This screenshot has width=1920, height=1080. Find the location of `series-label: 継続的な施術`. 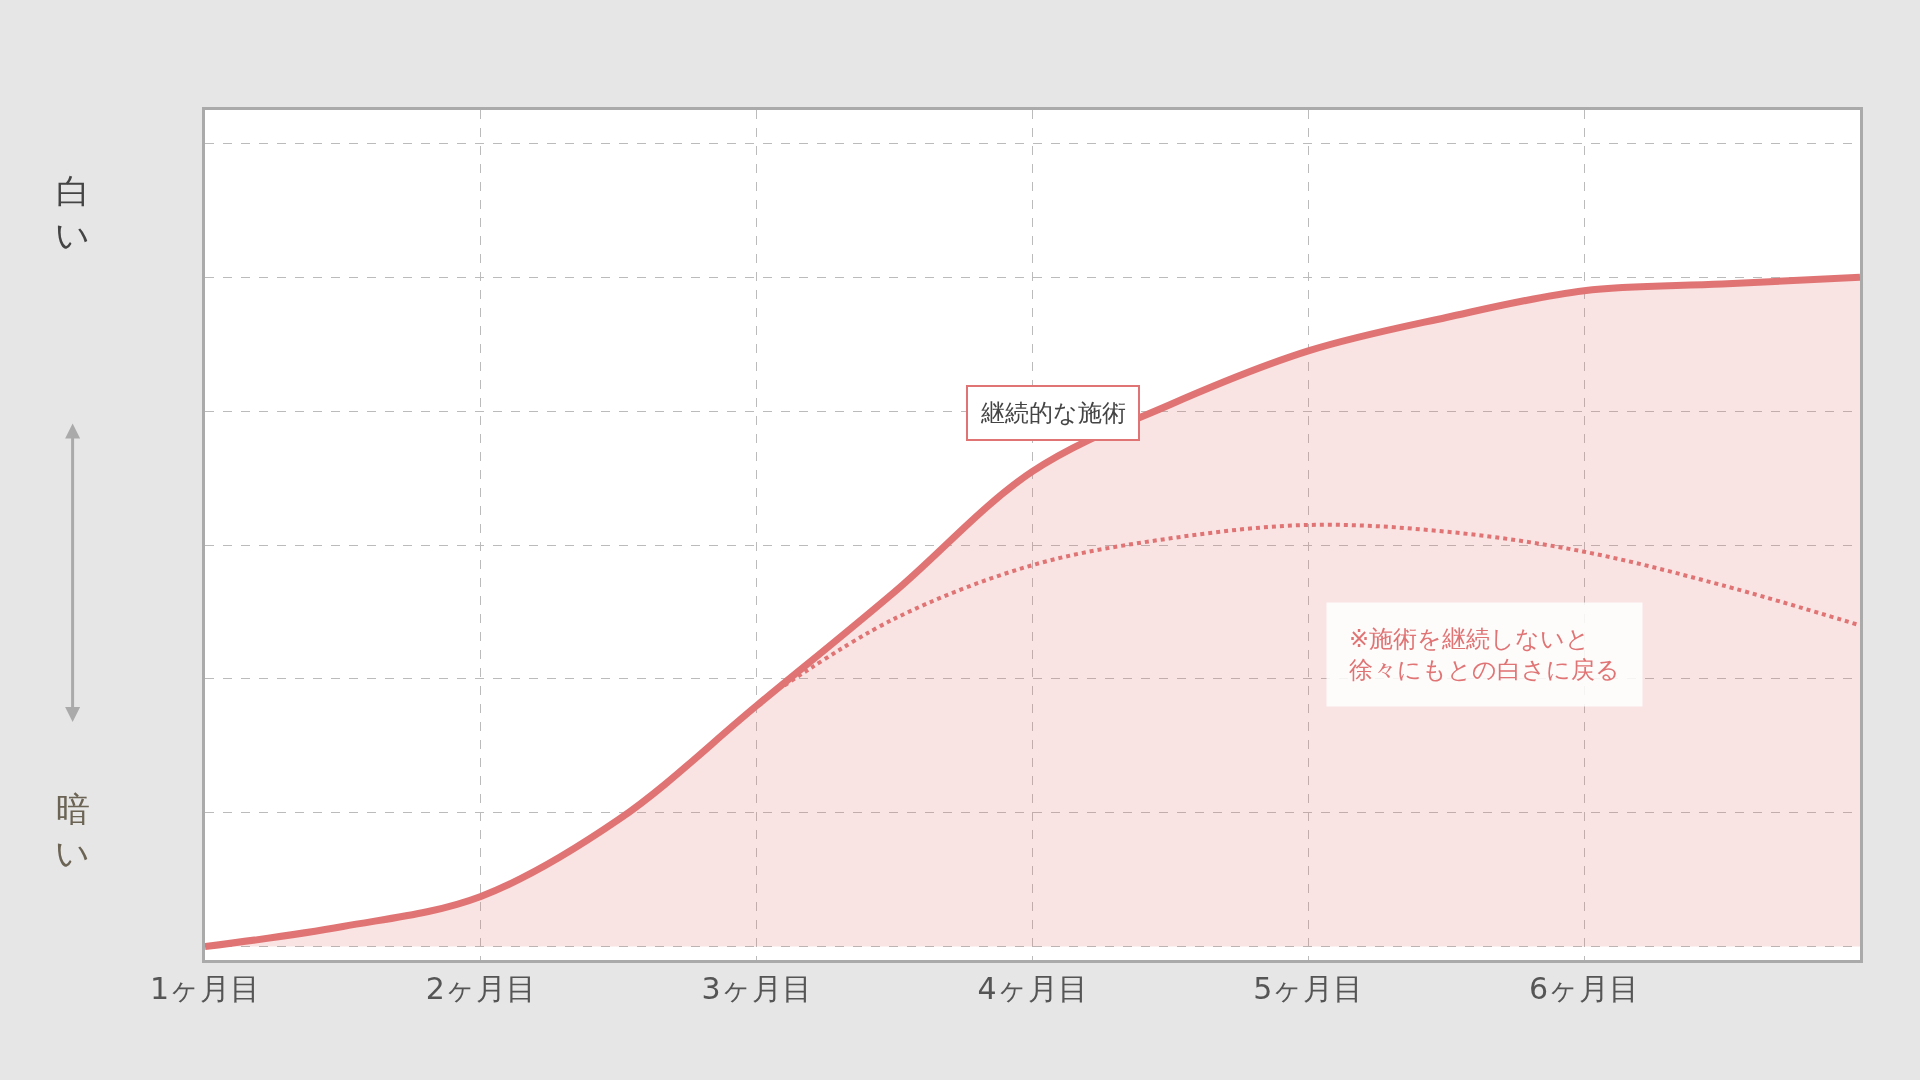

series-label: 継続的な施術 is located at coordinates (1053, 413).